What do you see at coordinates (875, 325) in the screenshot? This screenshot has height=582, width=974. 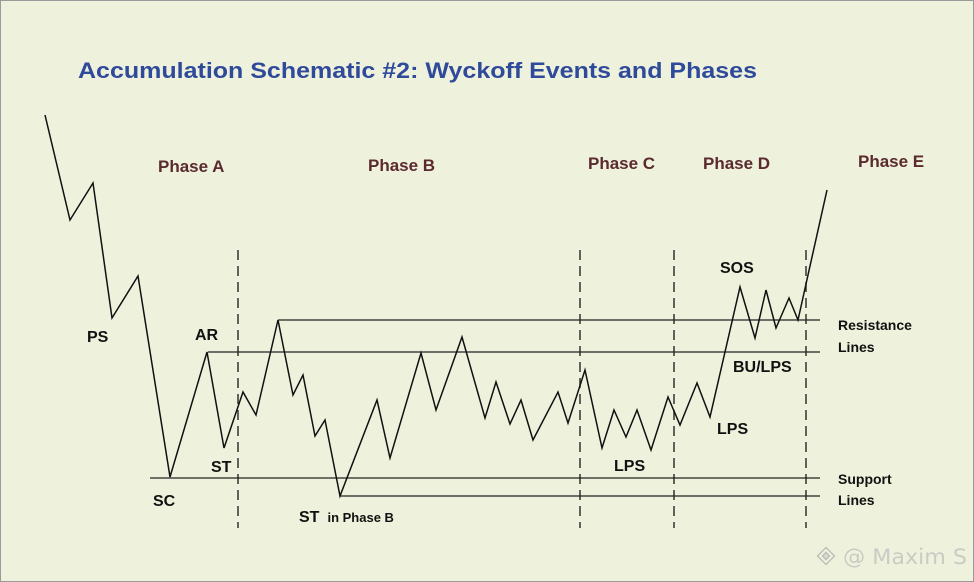 I see `resistance-lines-label-1: Resistance` at bounding box center [875, 325].